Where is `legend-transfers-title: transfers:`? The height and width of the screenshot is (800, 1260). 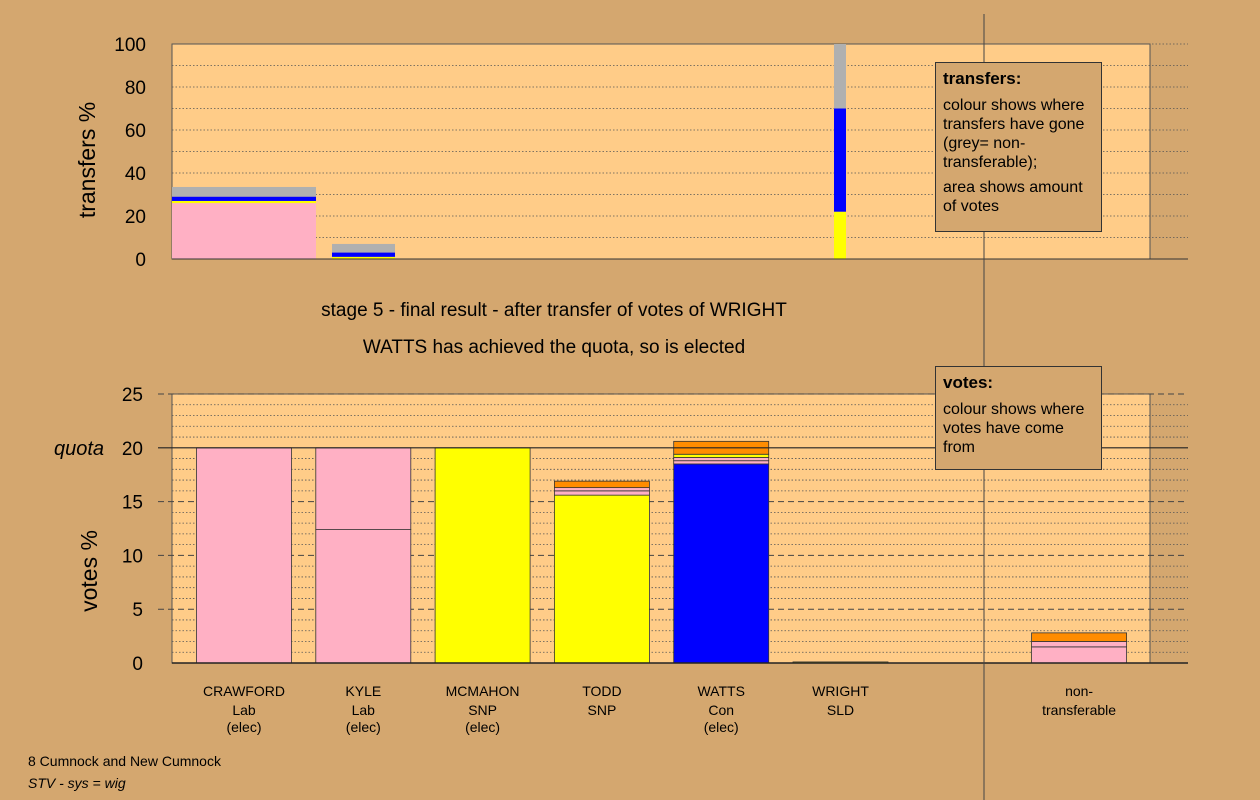
legend-transfers-title: transfers: is located at coordinates (982, 78).